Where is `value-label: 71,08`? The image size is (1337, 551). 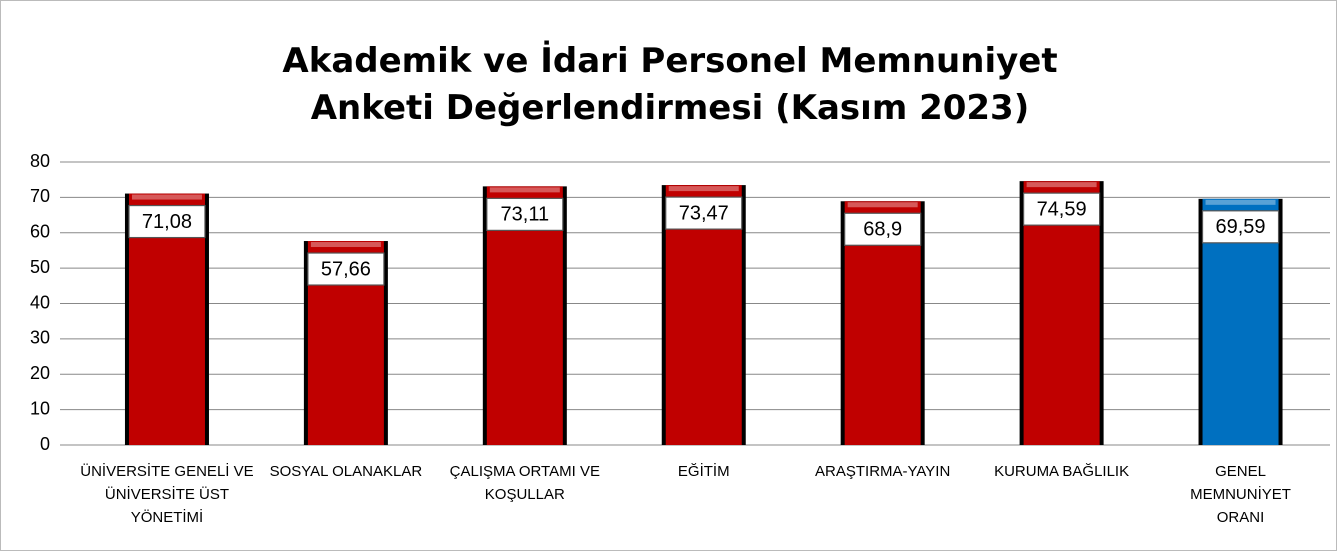
value-label: 71,08 is located at coordinates (167, 222).